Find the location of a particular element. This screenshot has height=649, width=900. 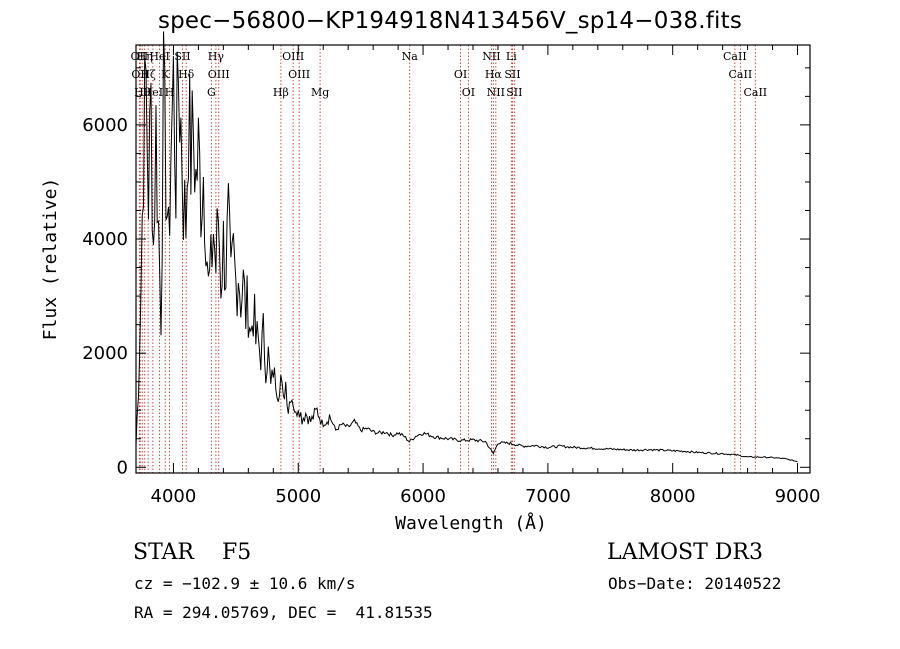

spectral-line-label: Hβ is located at coordinates (281, 92).